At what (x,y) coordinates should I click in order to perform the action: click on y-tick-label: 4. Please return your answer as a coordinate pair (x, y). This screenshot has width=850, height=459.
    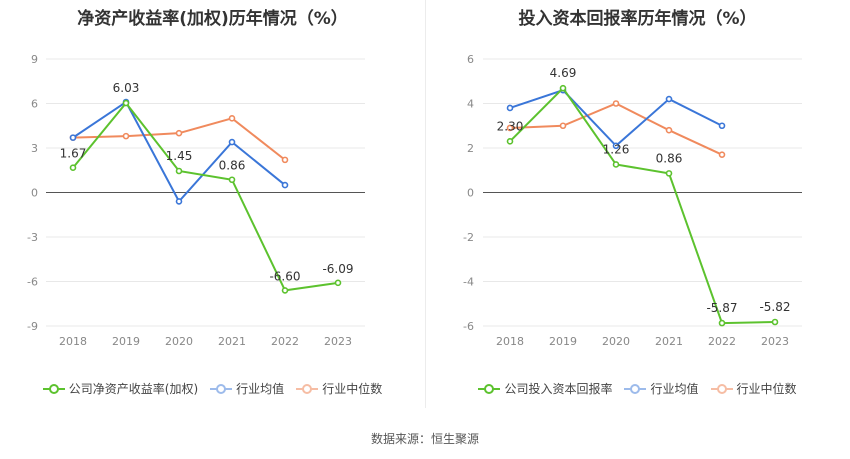
    Looking at the image, I should click on (470, 104).